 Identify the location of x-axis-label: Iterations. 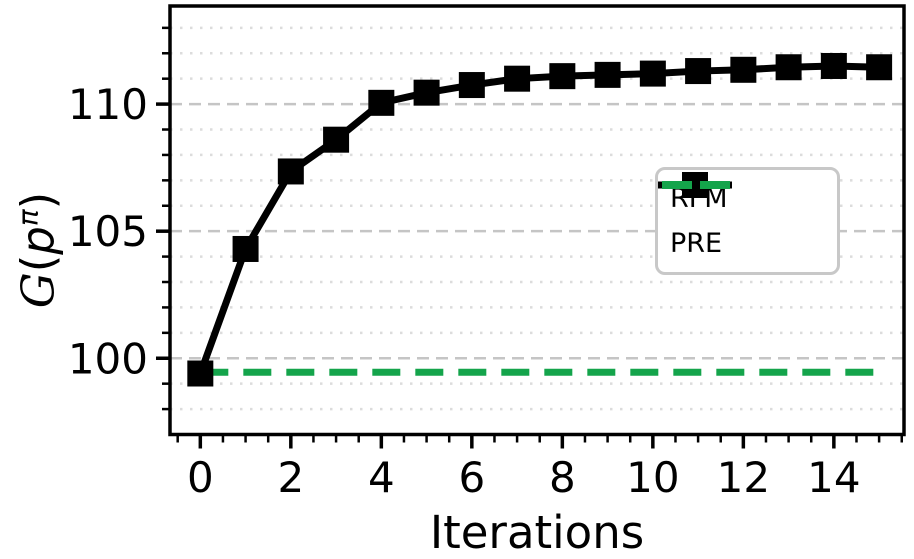
(537, 532).